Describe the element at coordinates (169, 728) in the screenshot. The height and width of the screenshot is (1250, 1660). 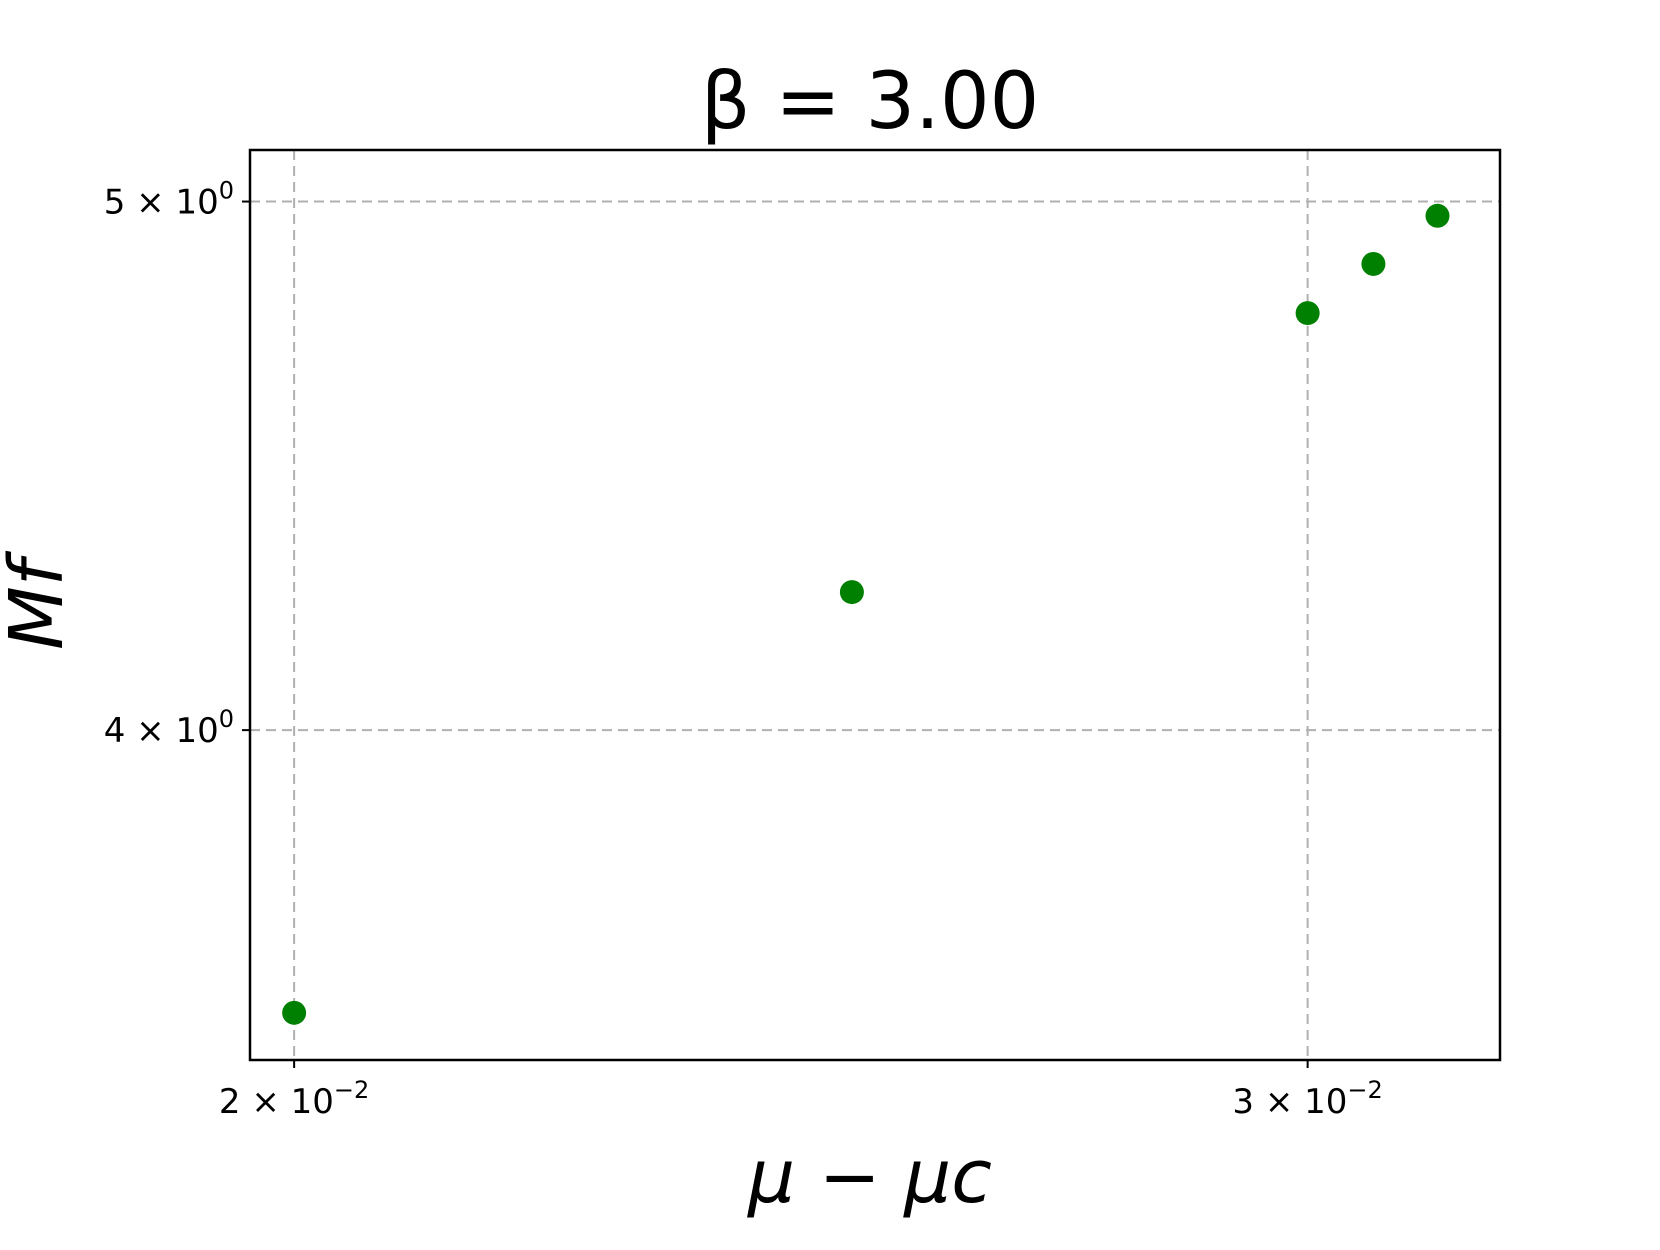
I see `y-tick-label: 4 × 100` at that location.